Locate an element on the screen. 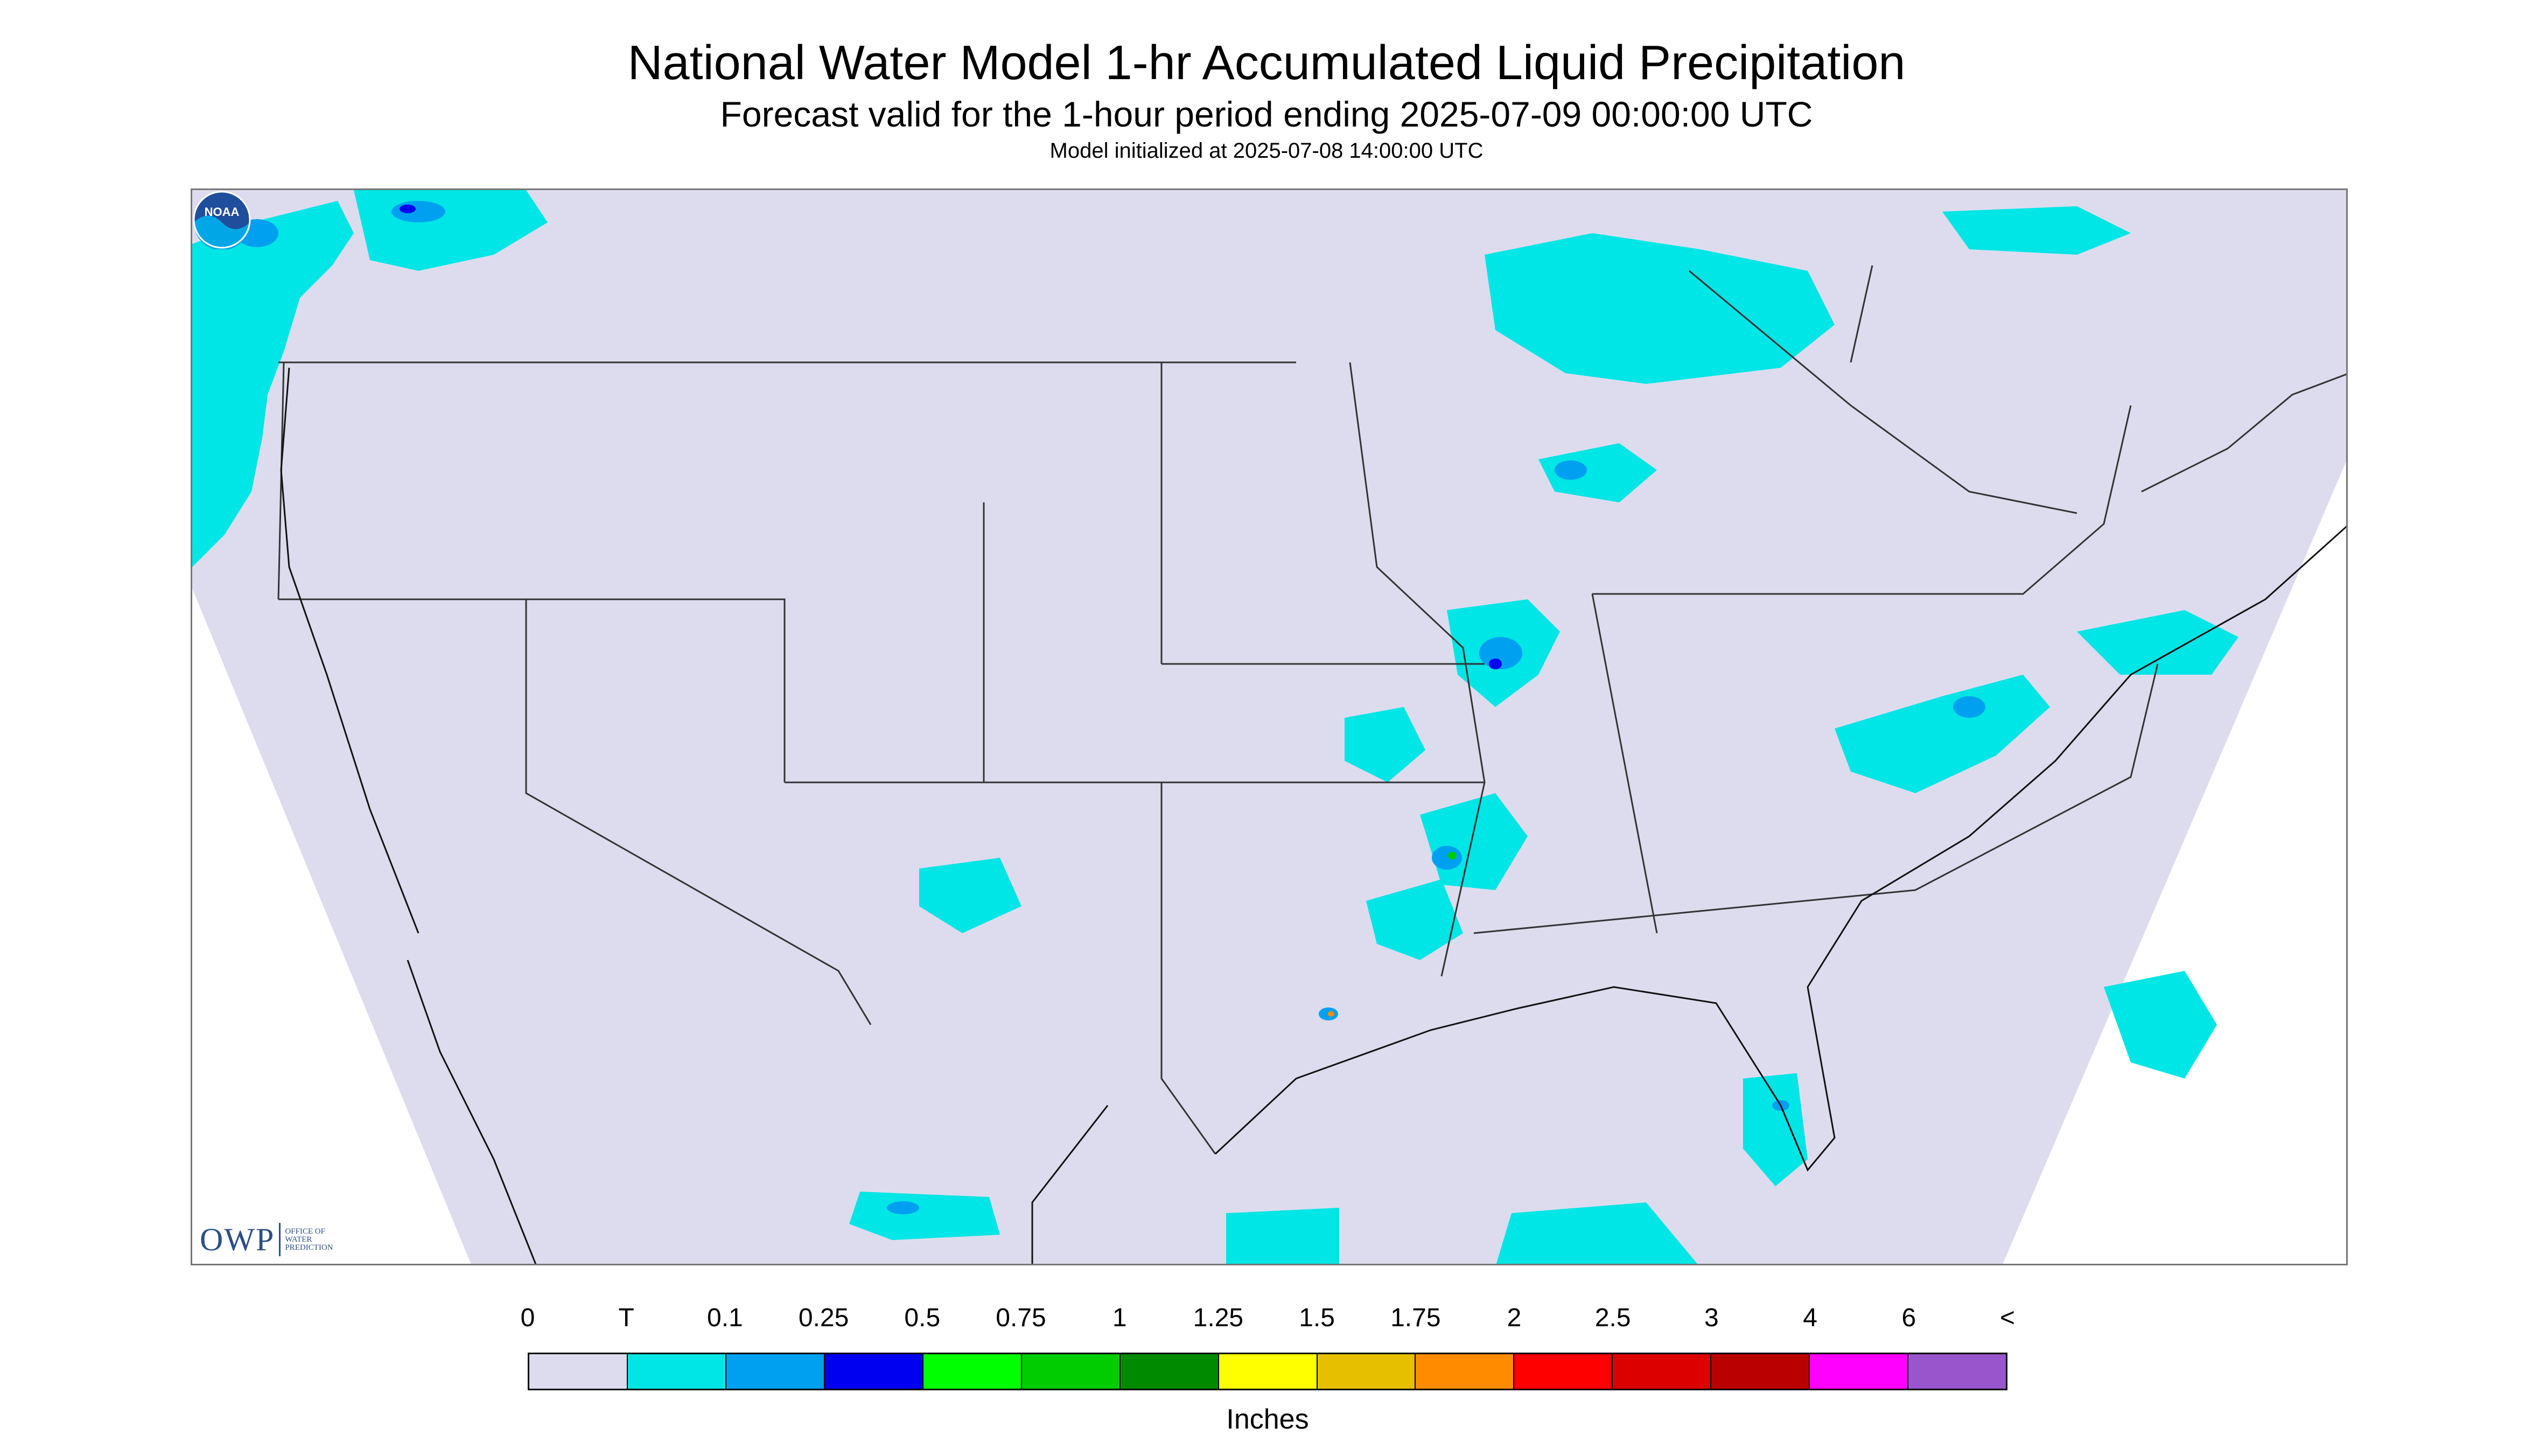 This screenshot has width=2533, height=1456. legend-color-bar is located at coordinates (1267, 1371).